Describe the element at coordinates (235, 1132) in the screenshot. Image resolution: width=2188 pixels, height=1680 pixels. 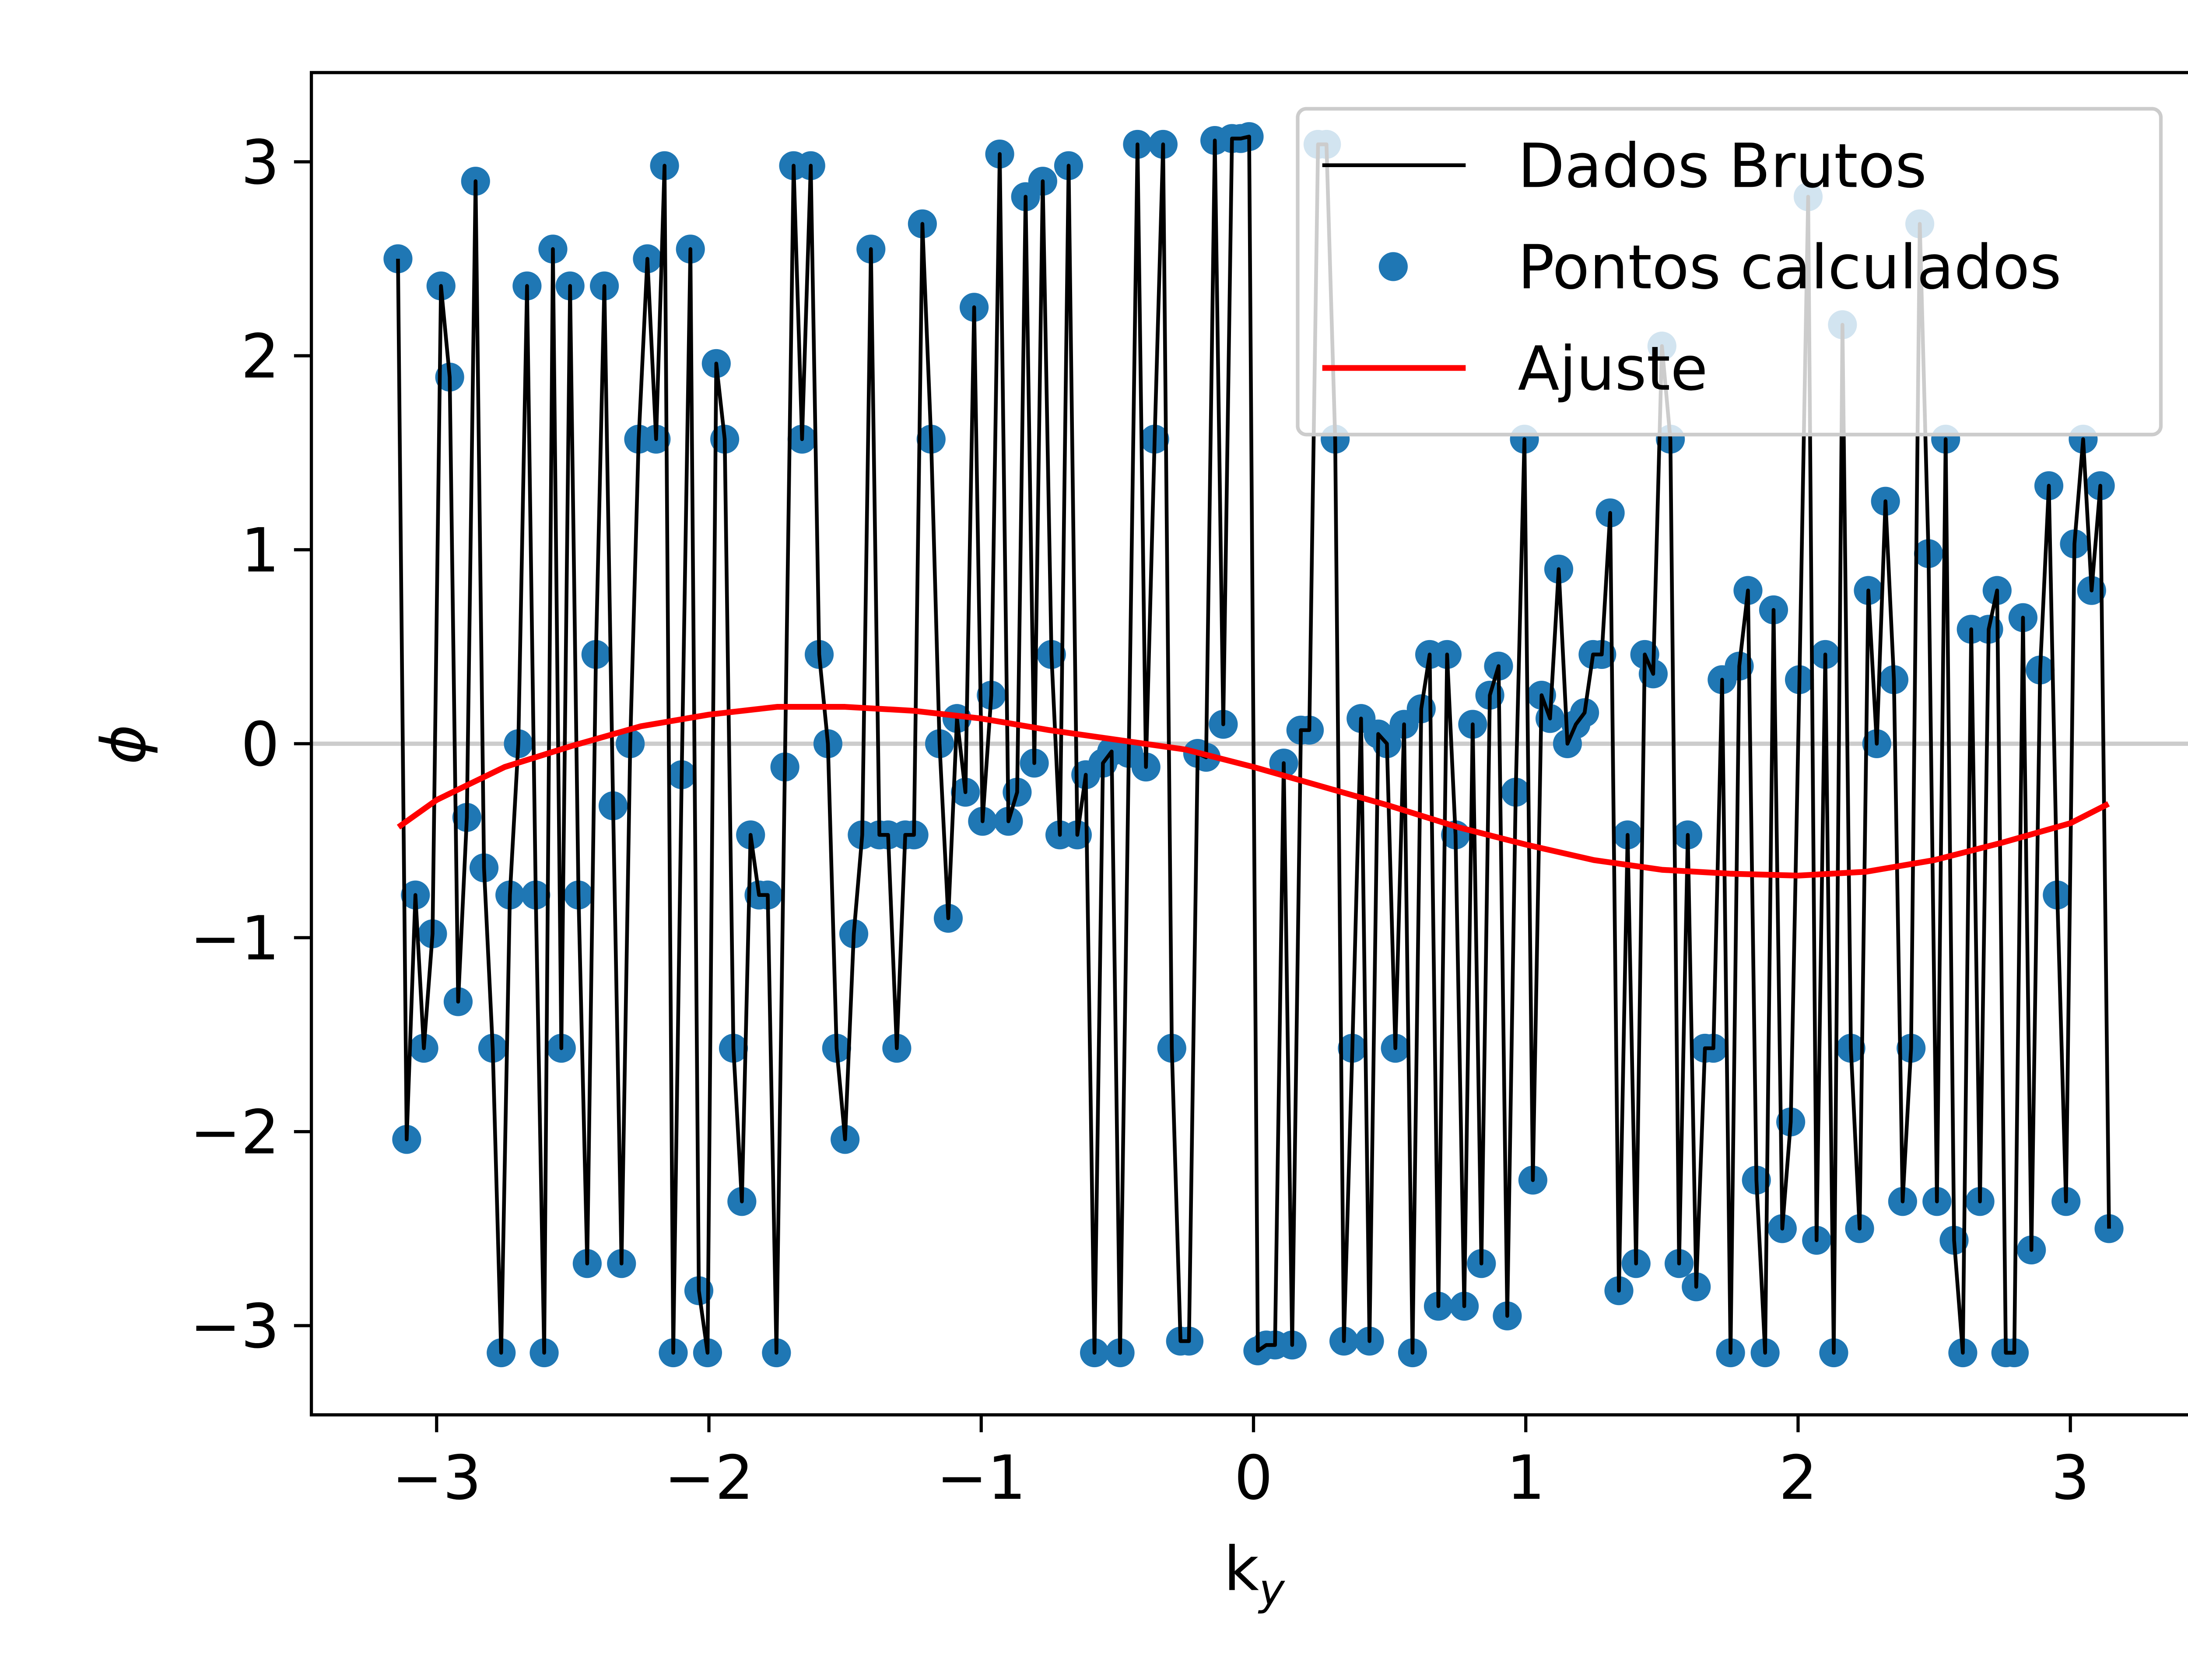
I see `y-tick-label: −2` at that location.